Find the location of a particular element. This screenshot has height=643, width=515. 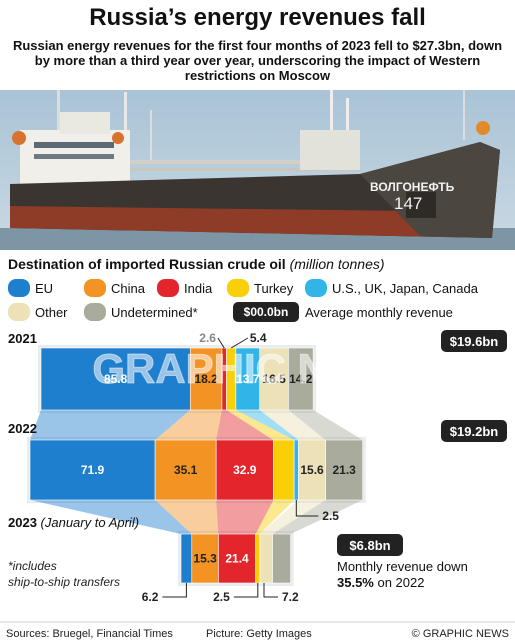

legend-revenue-badge is located at coordinates (266, 312).